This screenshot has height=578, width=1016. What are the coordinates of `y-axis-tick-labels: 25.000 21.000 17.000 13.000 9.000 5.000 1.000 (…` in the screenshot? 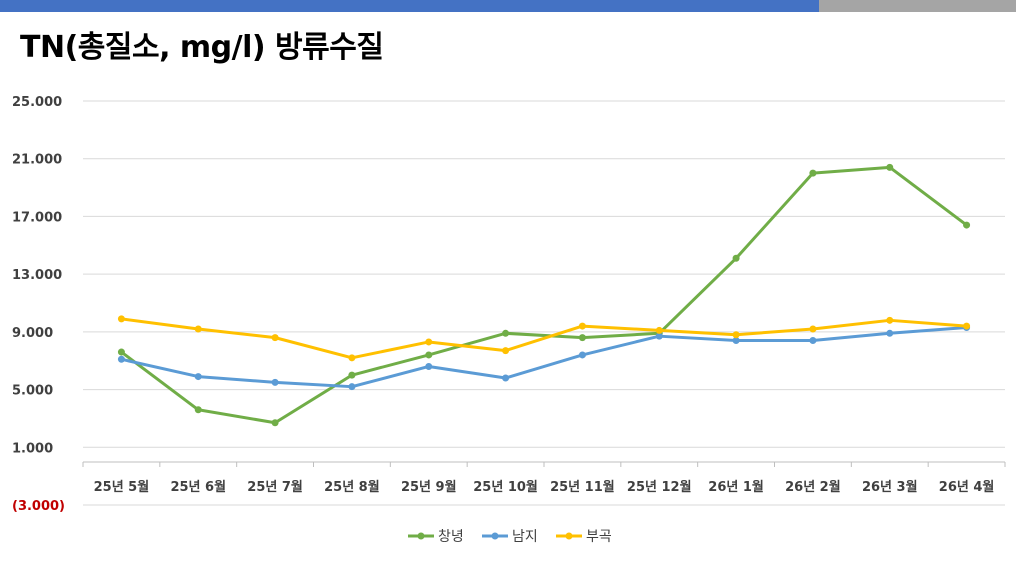 It's located at (38, 304).